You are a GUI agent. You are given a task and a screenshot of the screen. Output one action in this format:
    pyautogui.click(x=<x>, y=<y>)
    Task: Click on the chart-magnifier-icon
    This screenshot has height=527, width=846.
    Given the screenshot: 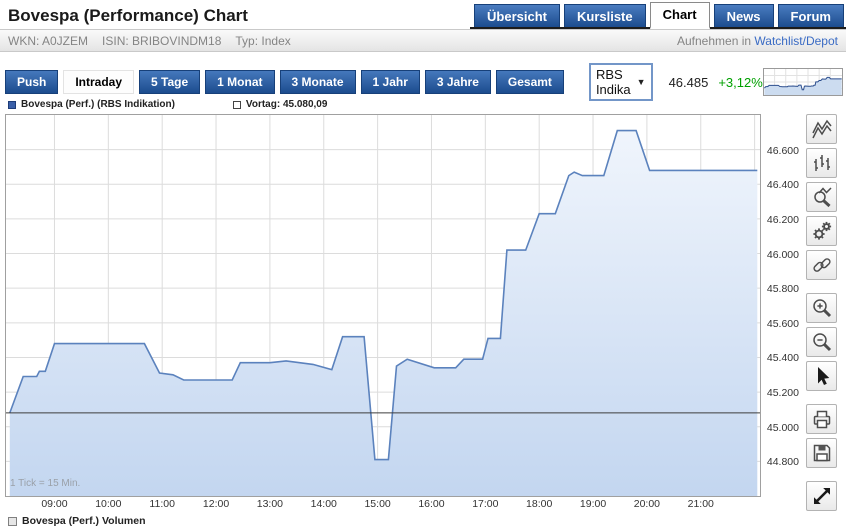 What is the action you would take?
    pyautogui.click(x=822, y=197)
    